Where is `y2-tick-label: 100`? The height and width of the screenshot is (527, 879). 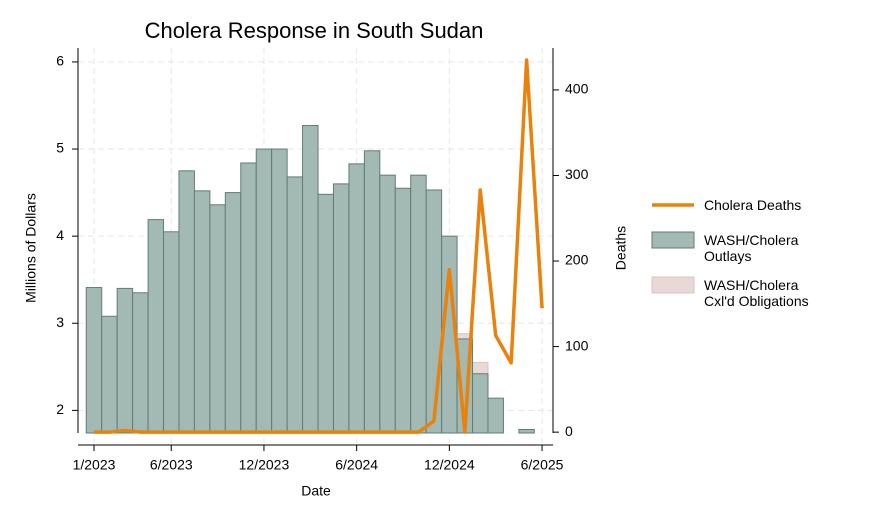 y2-tick-label: 100 is located at coordinates (577, 345).